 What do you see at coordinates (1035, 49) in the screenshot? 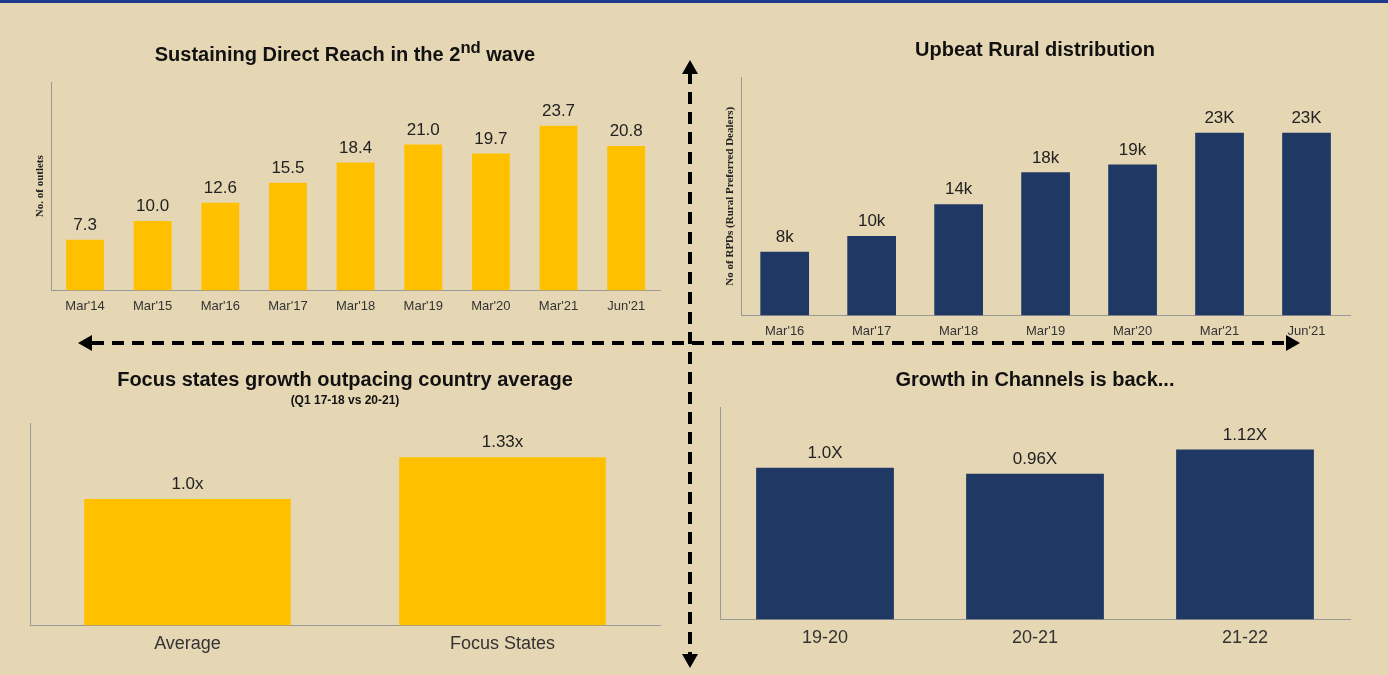
I see `chart-title: Upbeat Rural distribution` at bounding box center [1035, 49].